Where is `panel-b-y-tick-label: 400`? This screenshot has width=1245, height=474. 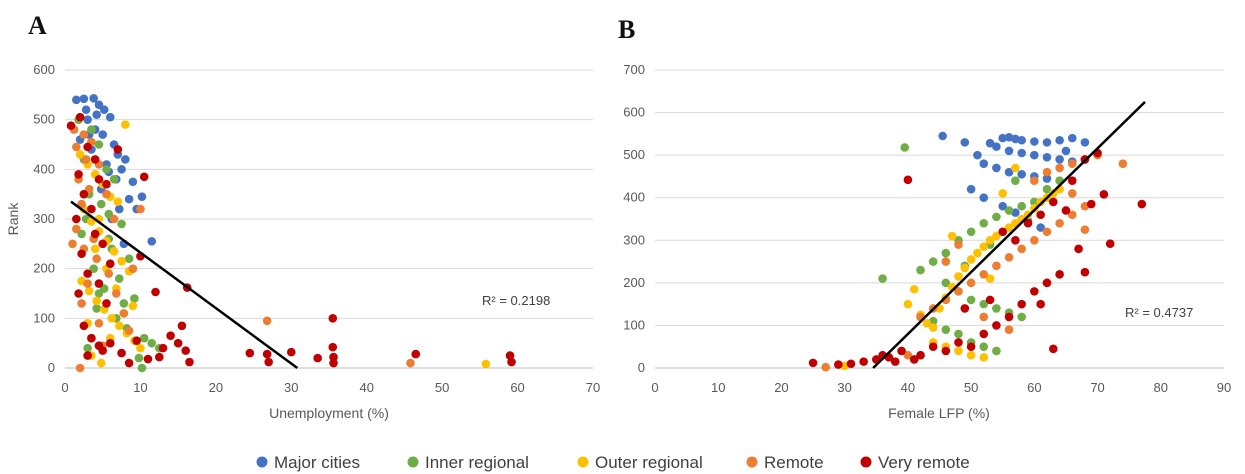
panel-b-y-tick-label: 400 is located at coordinates (634, 197).